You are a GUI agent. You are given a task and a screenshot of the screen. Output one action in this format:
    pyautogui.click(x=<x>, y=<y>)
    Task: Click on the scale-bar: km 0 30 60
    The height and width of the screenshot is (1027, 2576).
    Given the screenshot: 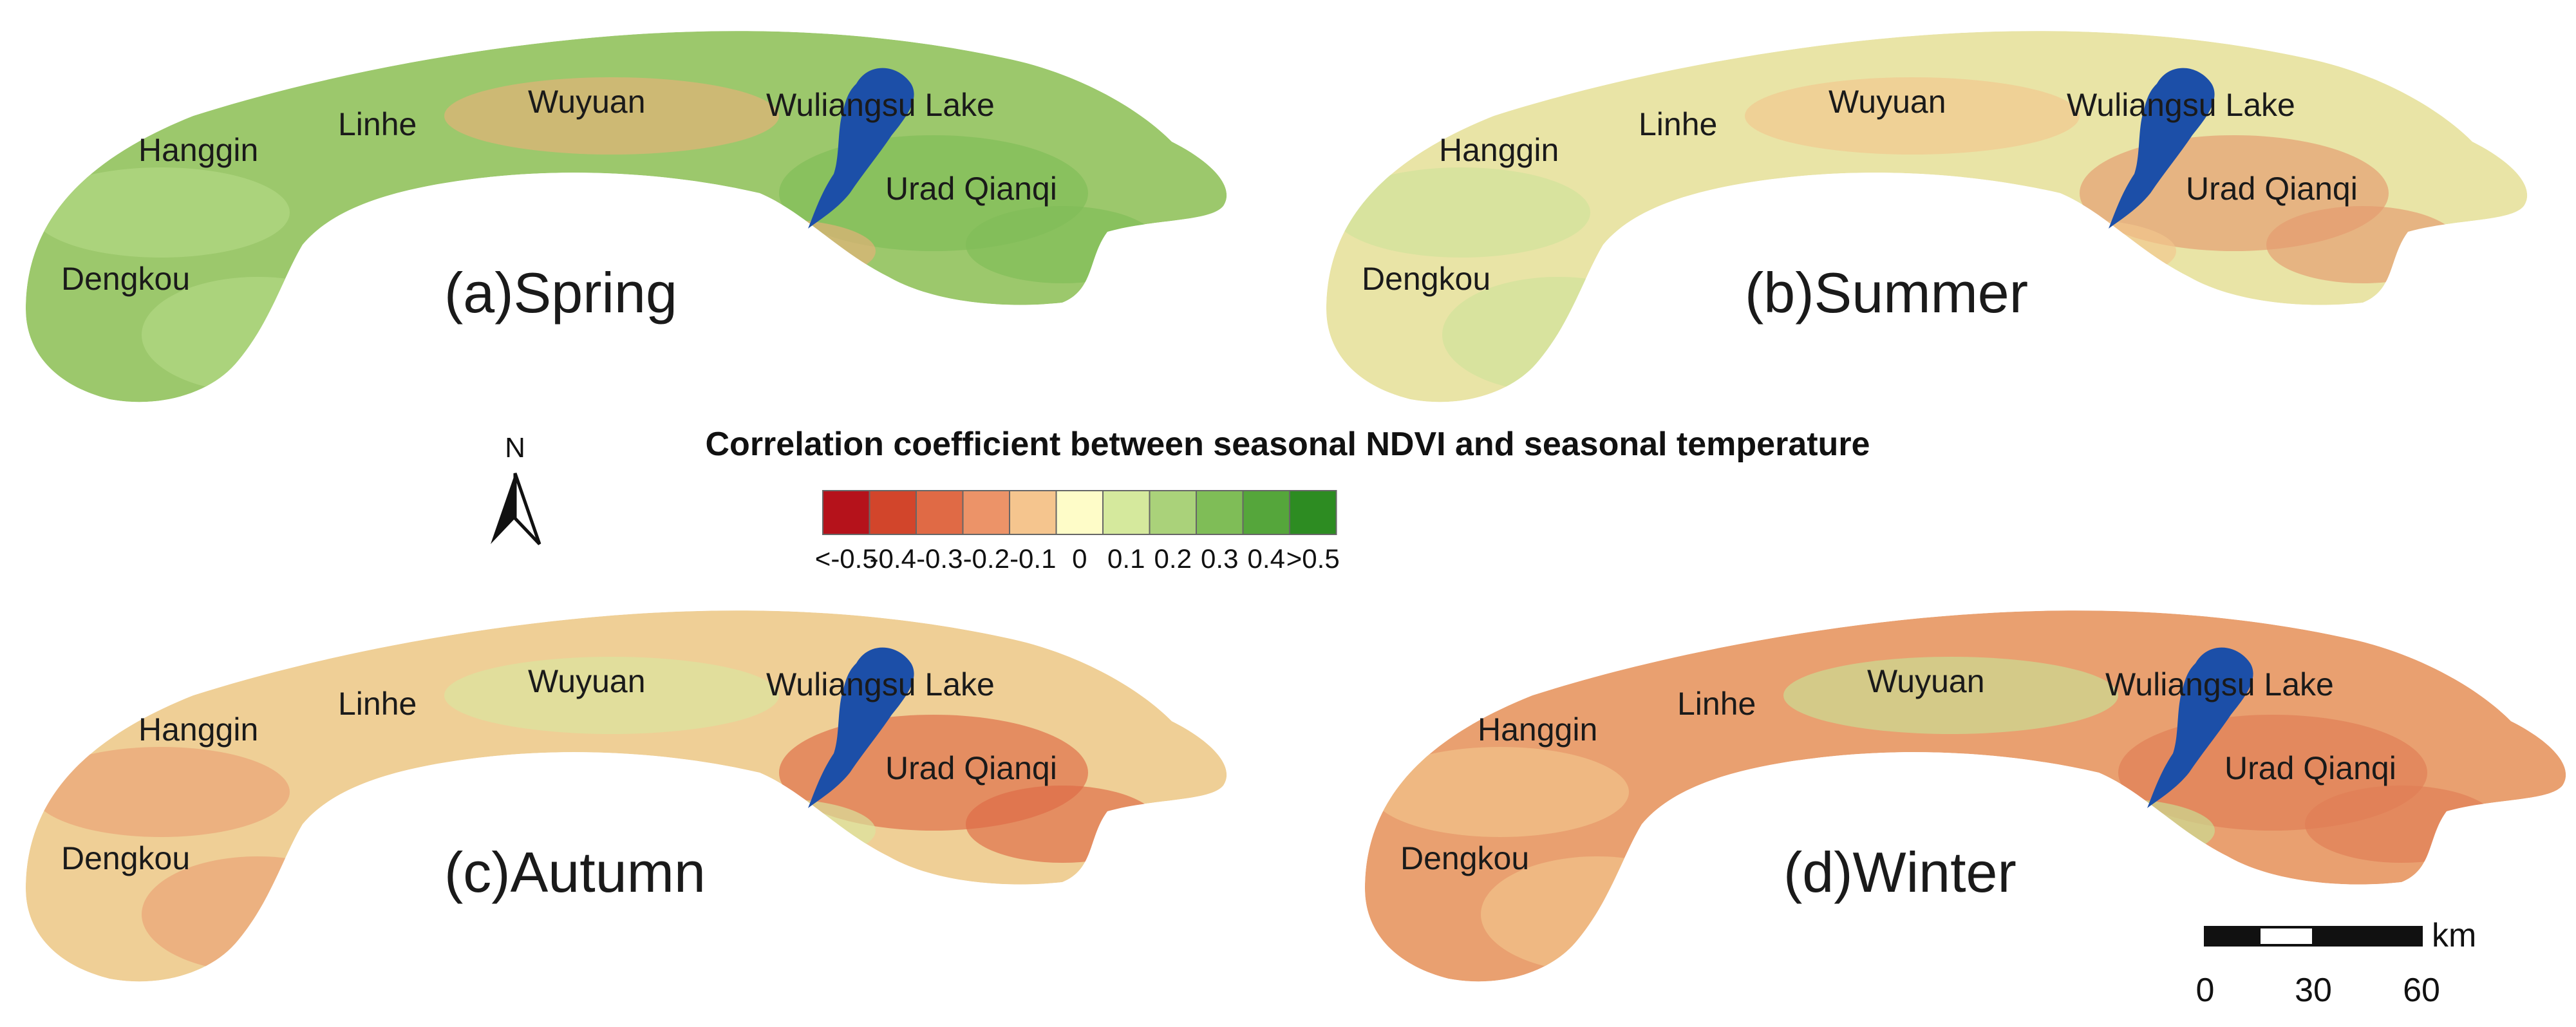 What is the action you would take?
    pyautogui.click(x=2336, y=963)
    